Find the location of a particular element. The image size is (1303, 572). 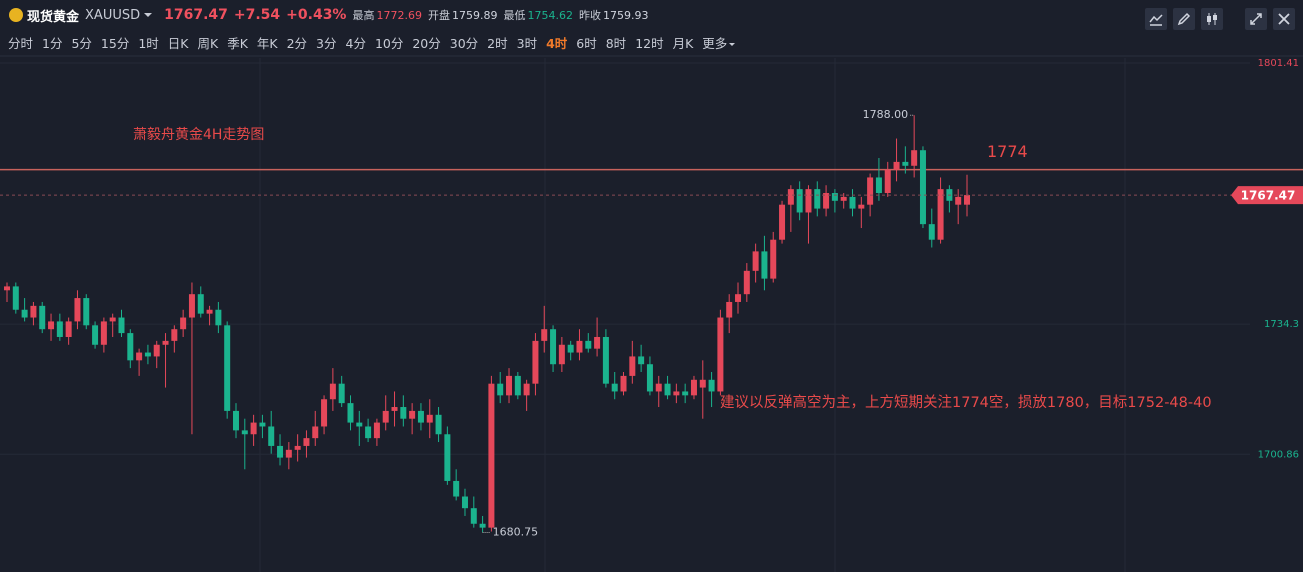

timeframe-button: 12时 is located at coordinates (649, 43).